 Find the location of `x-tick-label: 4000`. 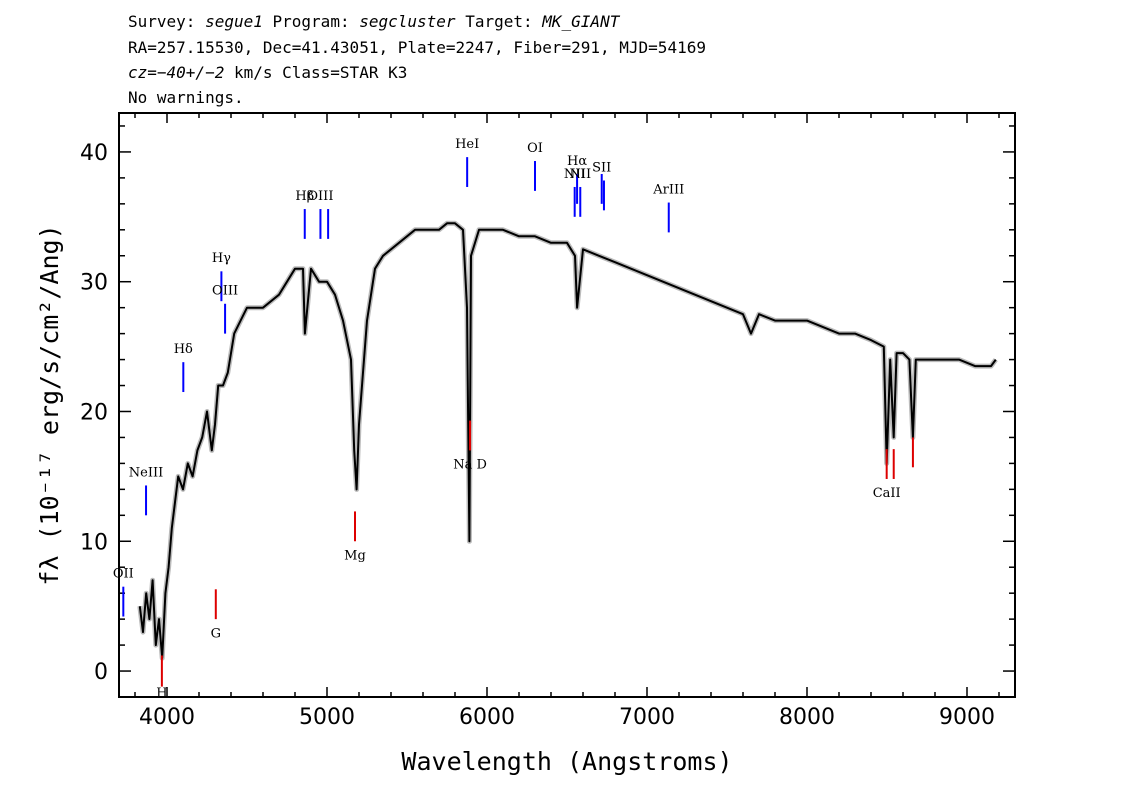

x-tick-label: 4000 is located at coordinates (167, 717).